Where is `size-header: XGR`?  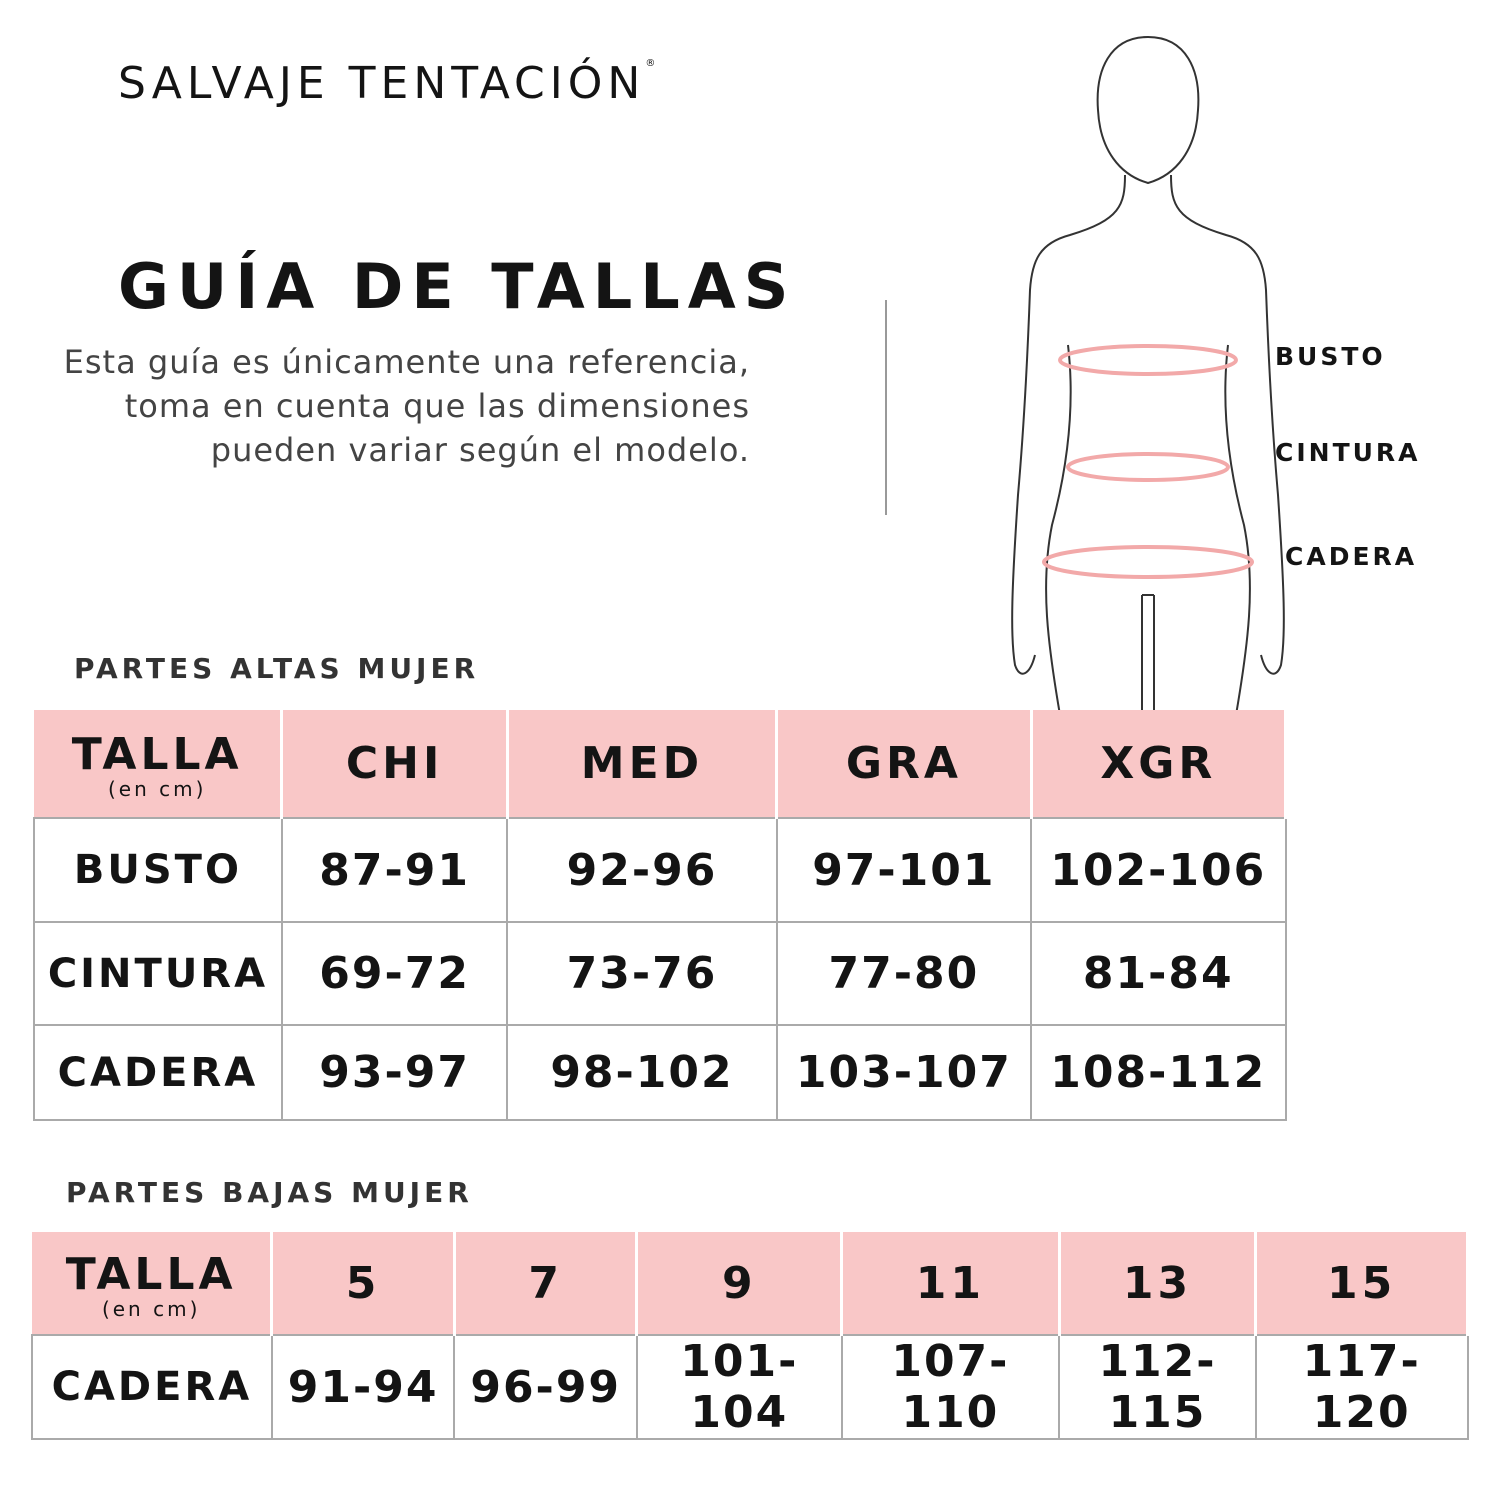
size-header: XGR is located at coordinates (1158, 764).